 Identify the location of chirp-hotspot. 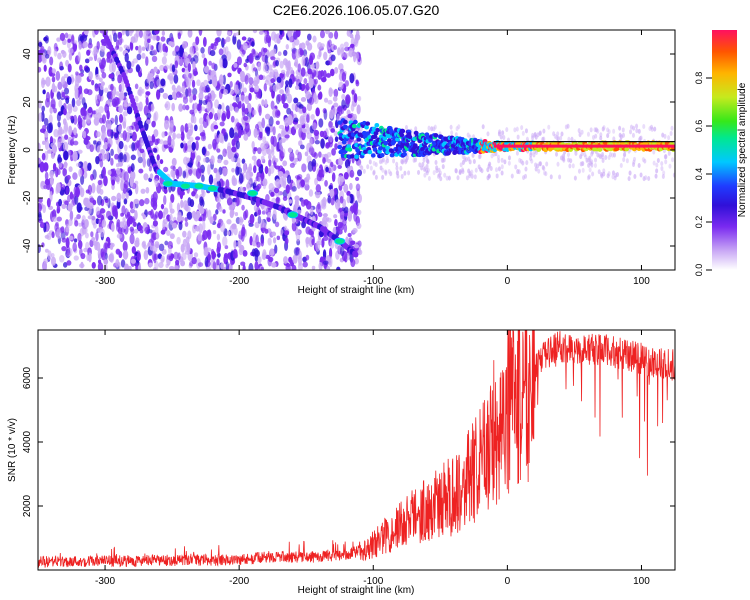
(199, 186).